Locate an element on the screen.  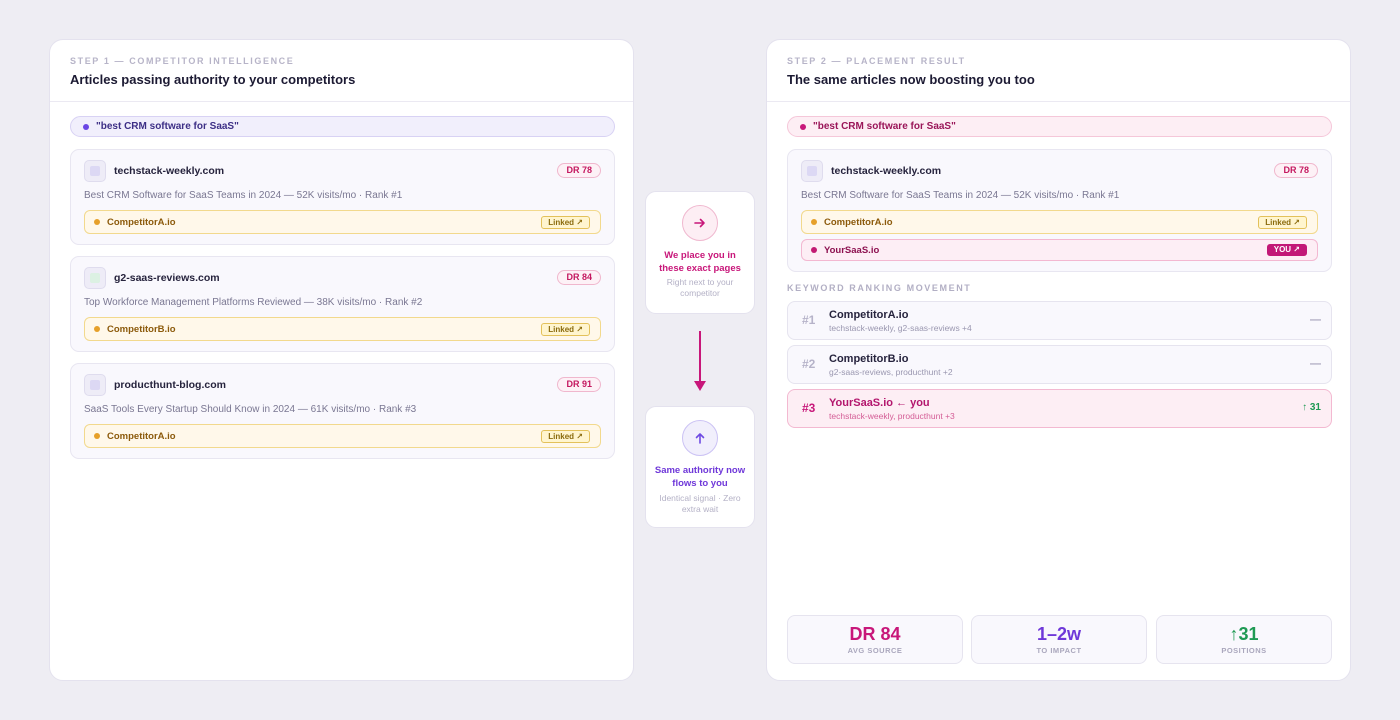
competitor-link-row: CompetitorB.io Linked ↗ is located at coordinates (342, 329).